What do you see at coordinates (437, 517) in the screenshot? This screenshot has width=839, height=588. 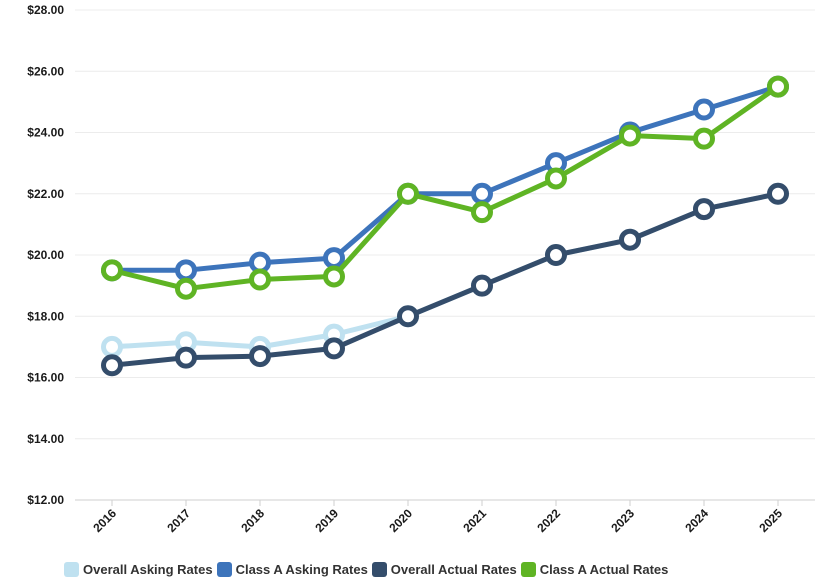 I see `x-axis: 2016 2017 2018 2019 2020 2021 2022 2023 2024 2025` at bounding box center [437, 517].